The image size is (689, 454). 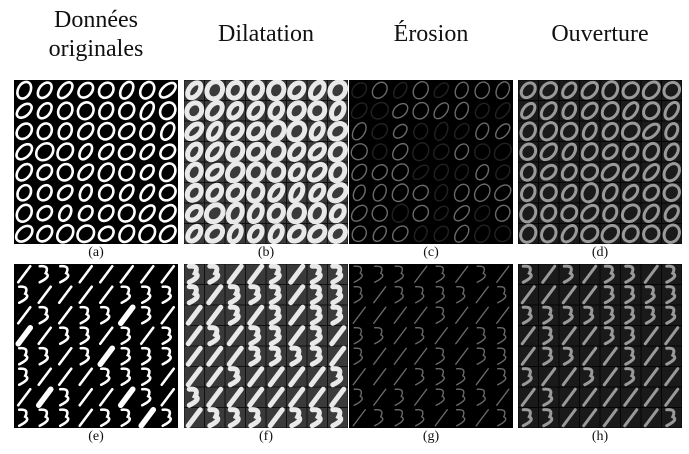 What do you see at coordinates (600, 34) in the screenshot?
I see `column-title-ouverture: Ouverture` at bounding box center [600, 34].